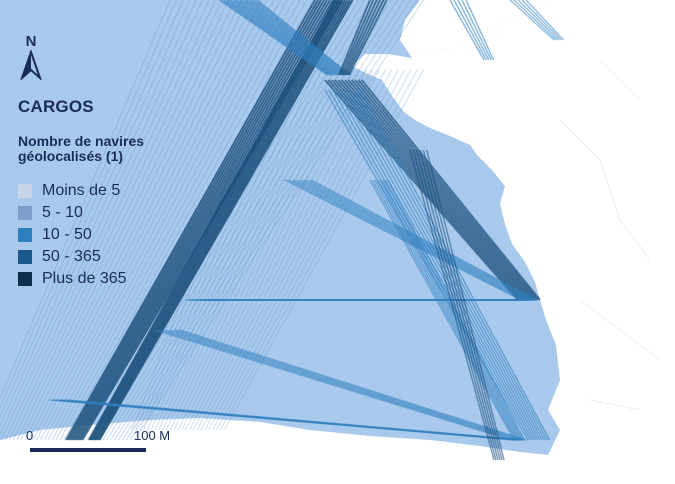 This screenshot has width=675, height=484. Describe the element at coordinates (152, 435) in the screenshot. I see `scale-end-label: 100 M` at that location.